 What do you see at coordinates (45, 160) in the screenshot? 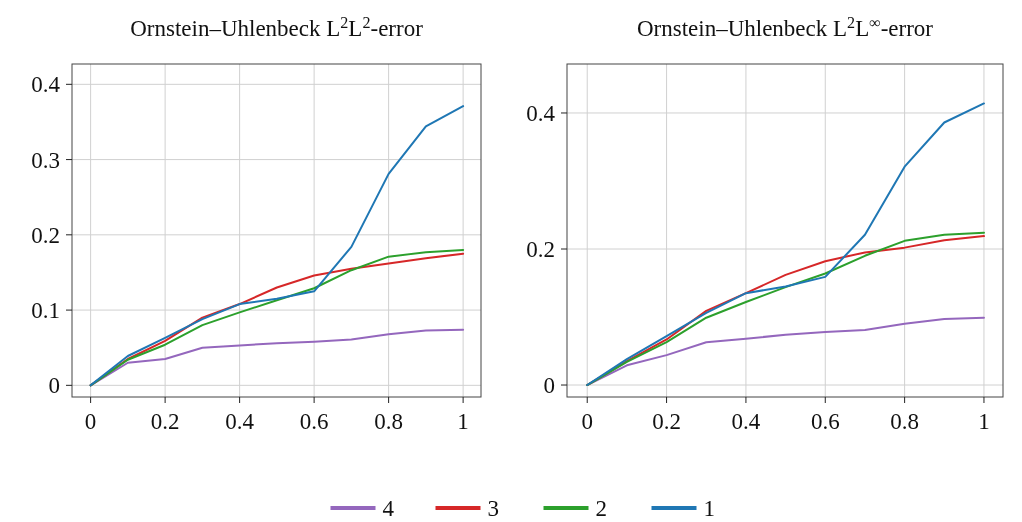
I see `y-tick-label: 0.3` at bounding box center [45, 160].